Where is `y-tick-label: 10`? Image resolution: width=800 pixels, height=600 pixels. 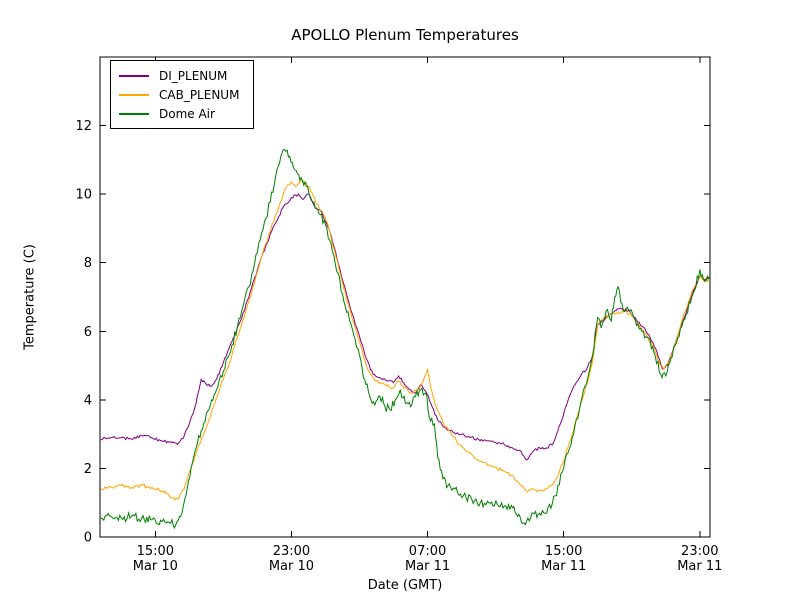
y-tick-label: 10 is located at coordinates (83, 195).